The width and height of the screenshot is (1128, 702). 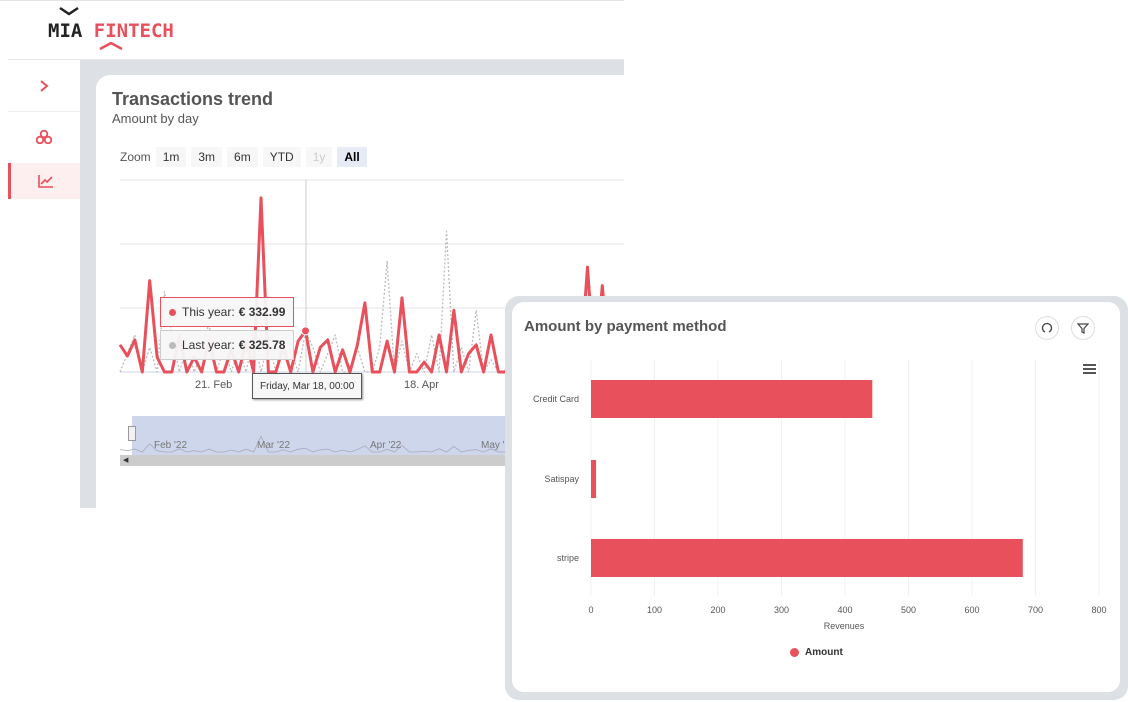 I want to click on filter-button, so click(x=1083, y=328).